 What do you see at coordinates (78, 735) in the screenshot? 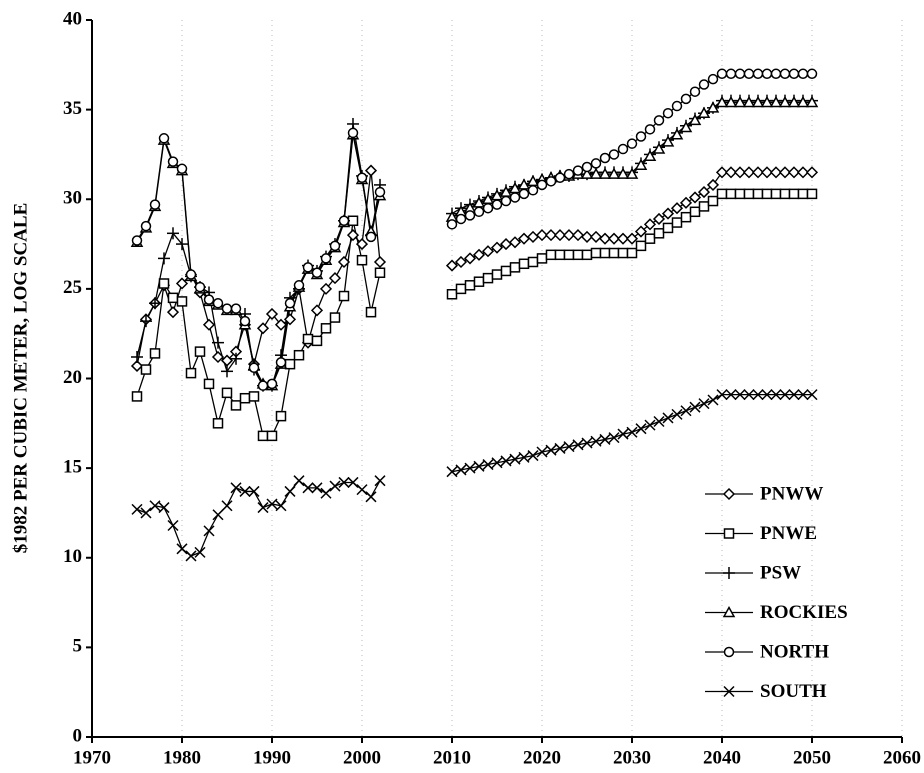
I see `y-tick-label: 0` at bounding box center [78, 735].